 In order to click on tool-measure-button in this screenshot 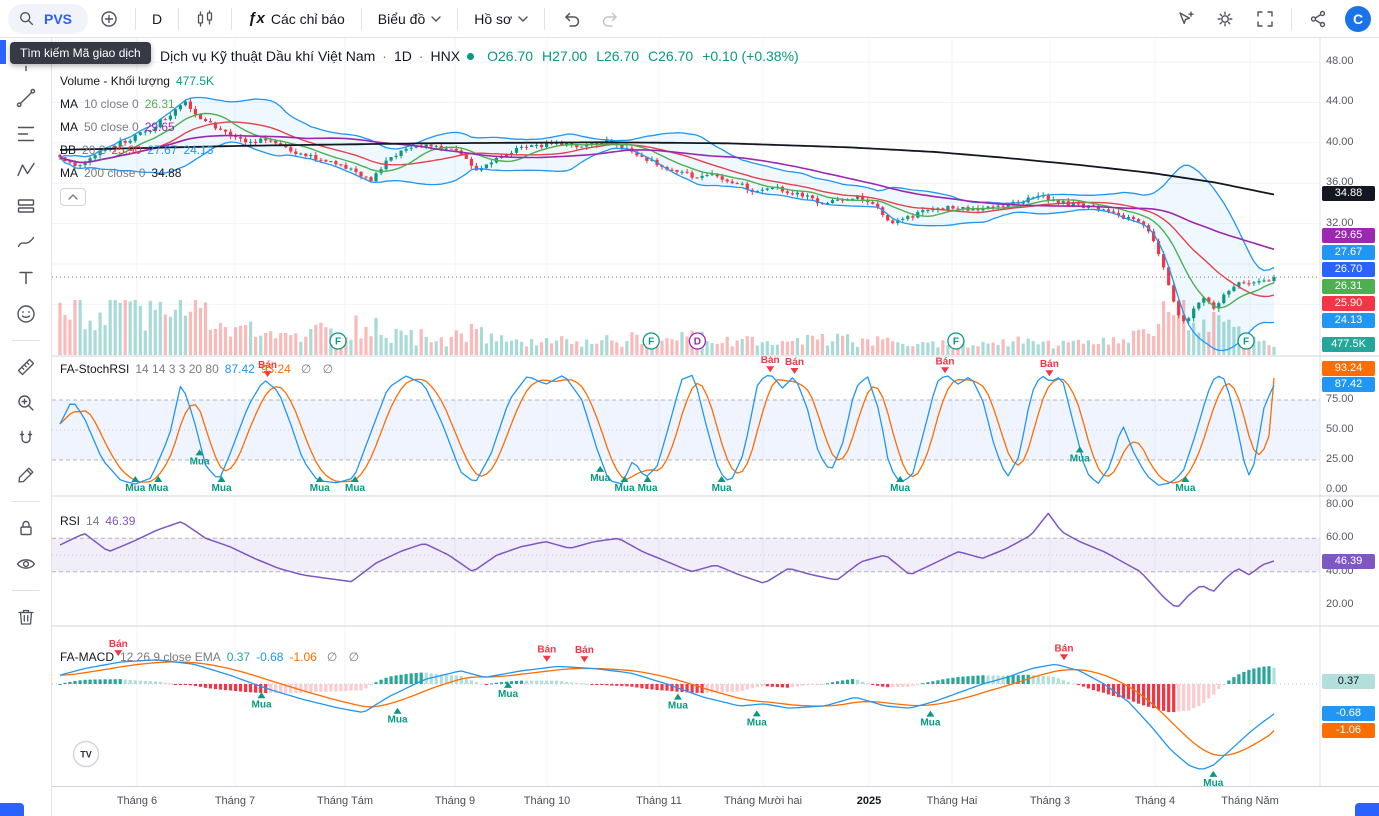, I will do `click(26, 367)`.